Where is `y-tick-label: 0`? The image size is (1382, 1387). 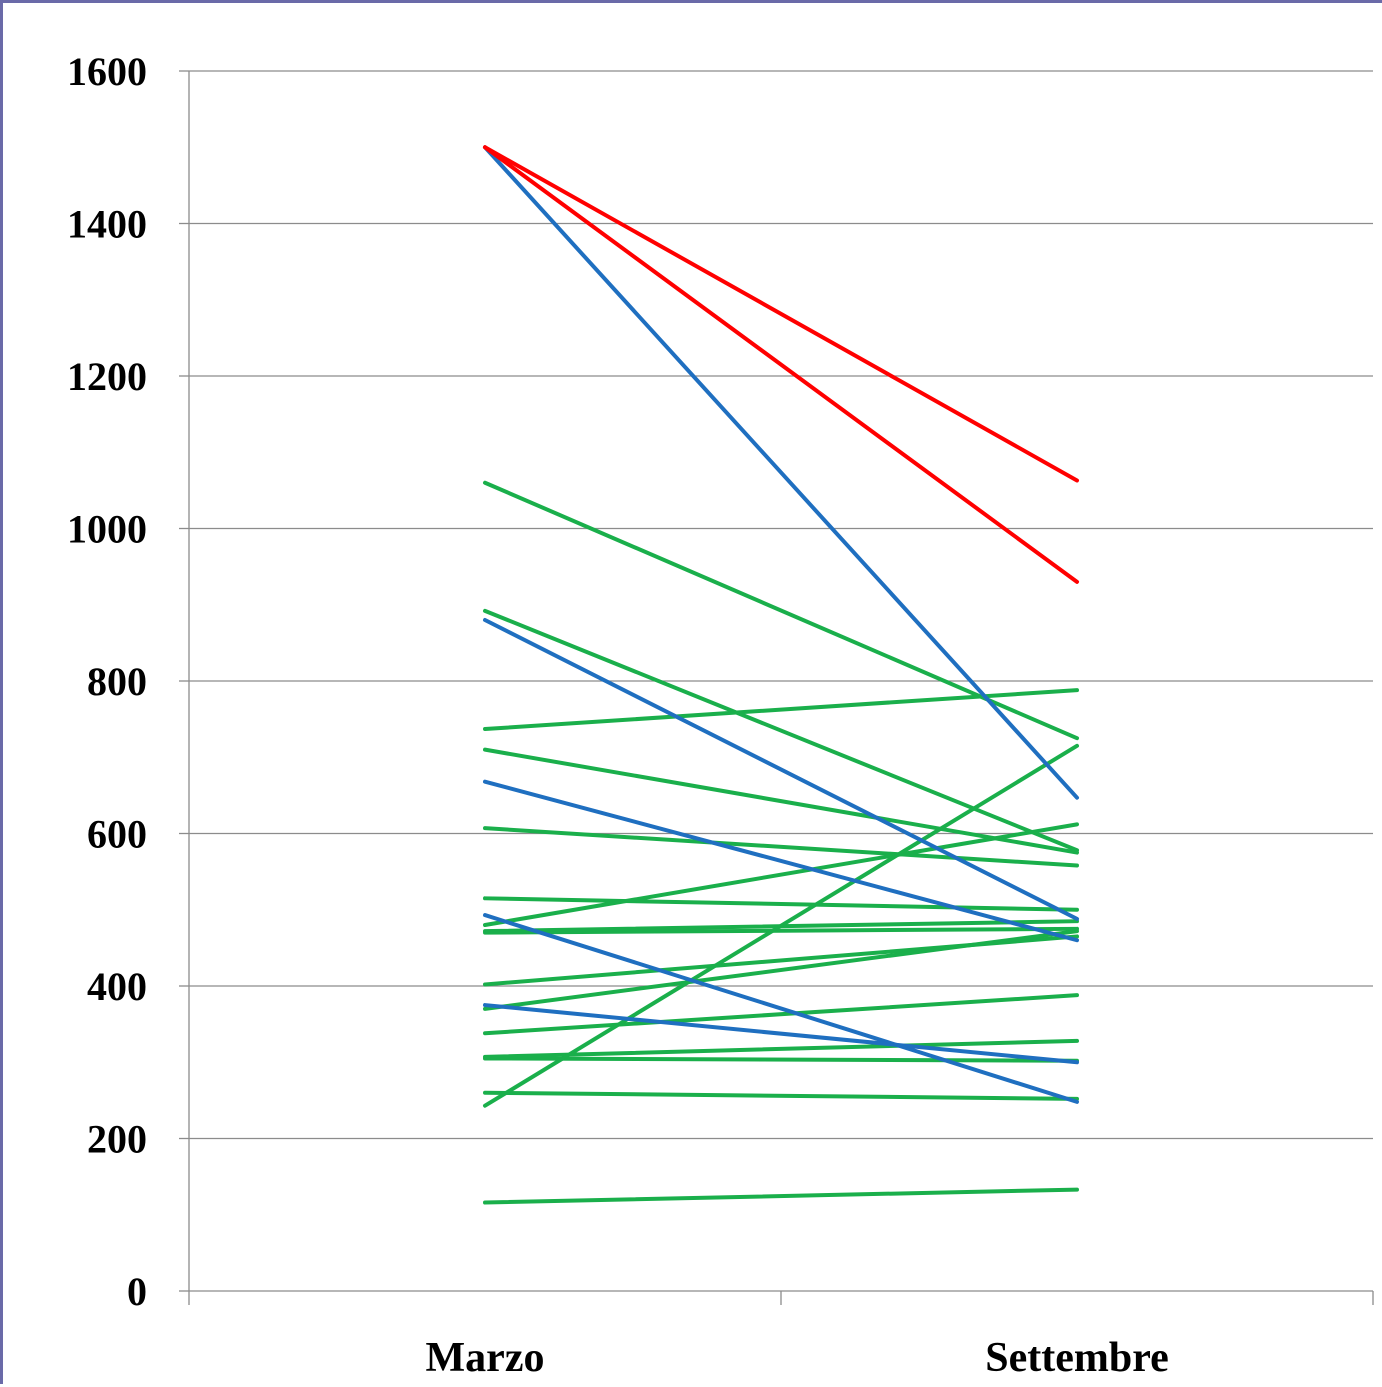
y-tick-label: 0 is located at coordinates (137, 1291).